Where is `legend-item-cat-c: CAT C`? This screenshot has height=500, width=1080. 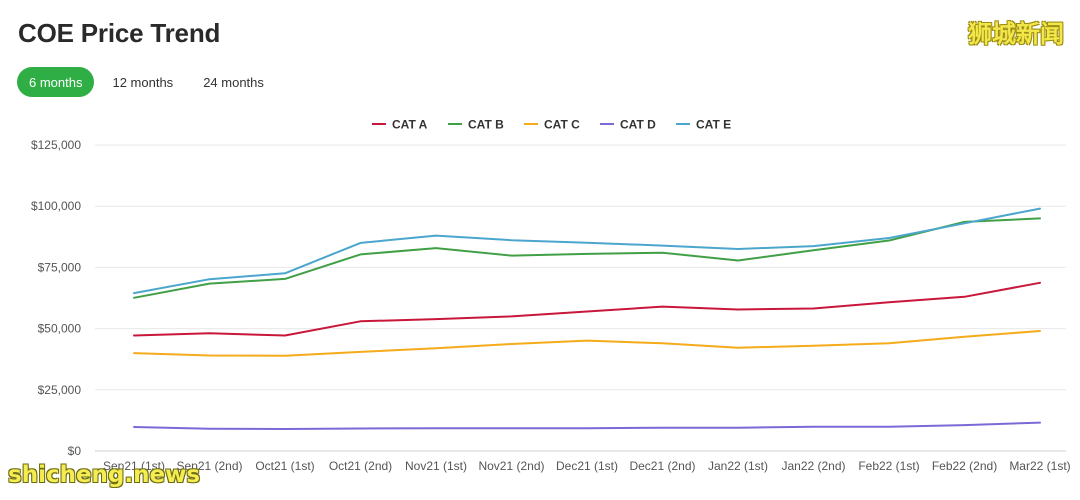 legend-item-cat-c: CAT C is located at coordinates (552, 125).